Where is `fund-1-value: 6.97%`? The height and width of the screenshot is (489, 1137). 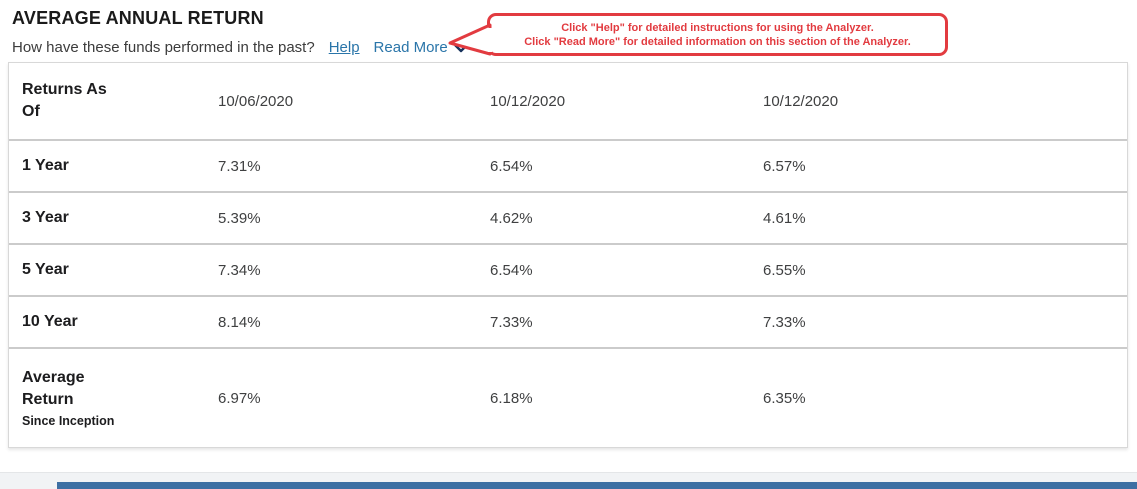
fund-1-value: 6.97% is located at coordinates (239, 398).